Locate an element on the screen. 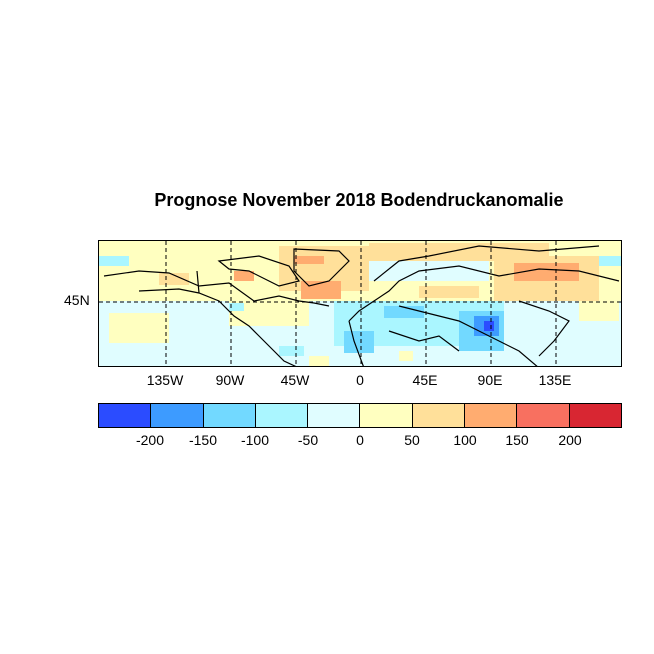 The image size is (654, 654). x-tick: 90W is located at coordinates (230, 380).